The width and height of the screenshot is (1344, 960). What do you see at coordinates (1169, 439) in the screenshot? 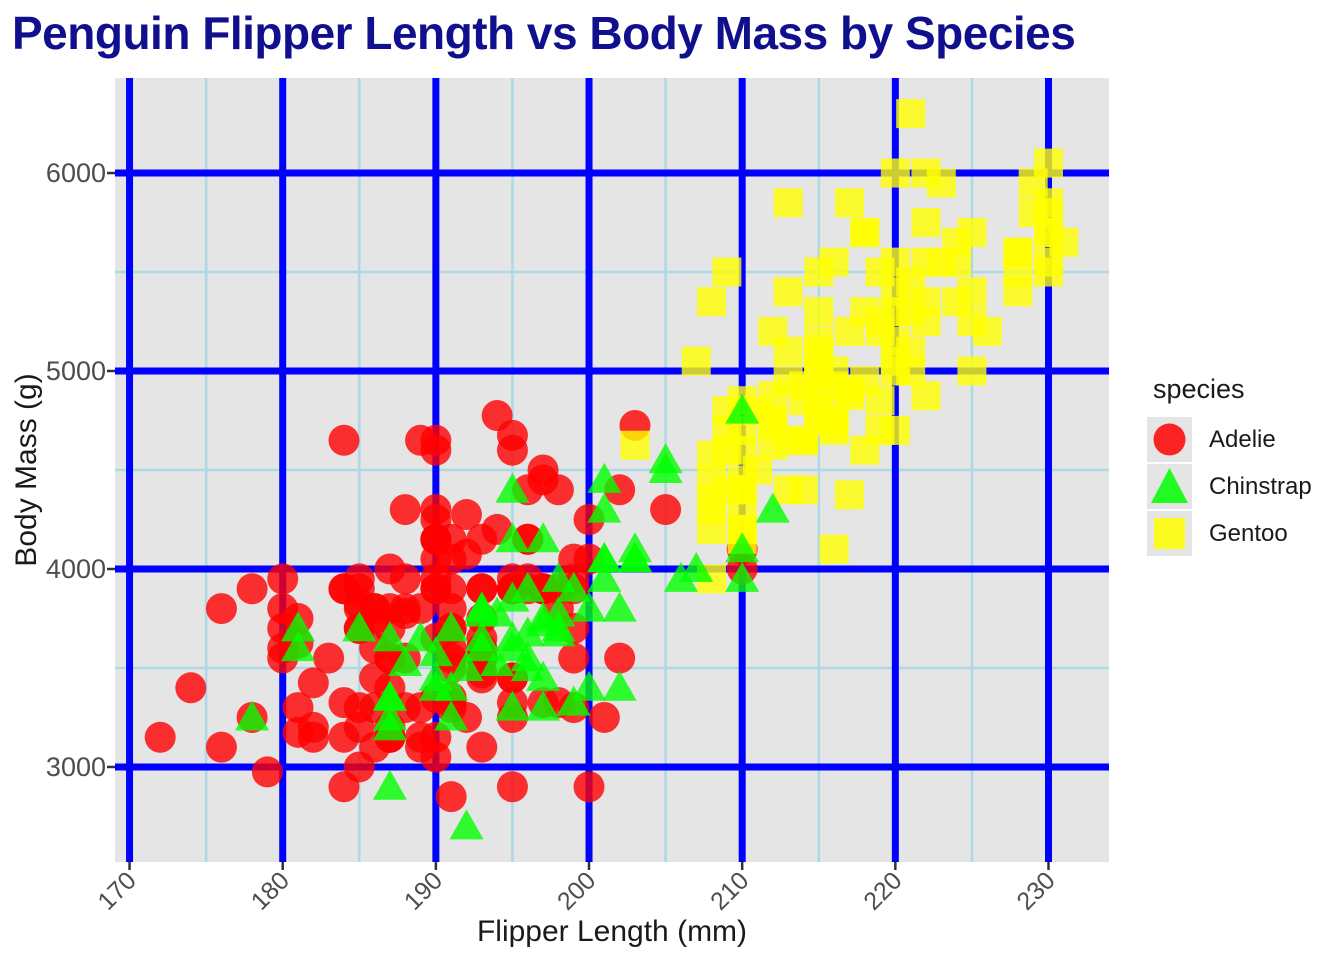
I see `legend-key-adelie` at bounding box center [1169, 439].